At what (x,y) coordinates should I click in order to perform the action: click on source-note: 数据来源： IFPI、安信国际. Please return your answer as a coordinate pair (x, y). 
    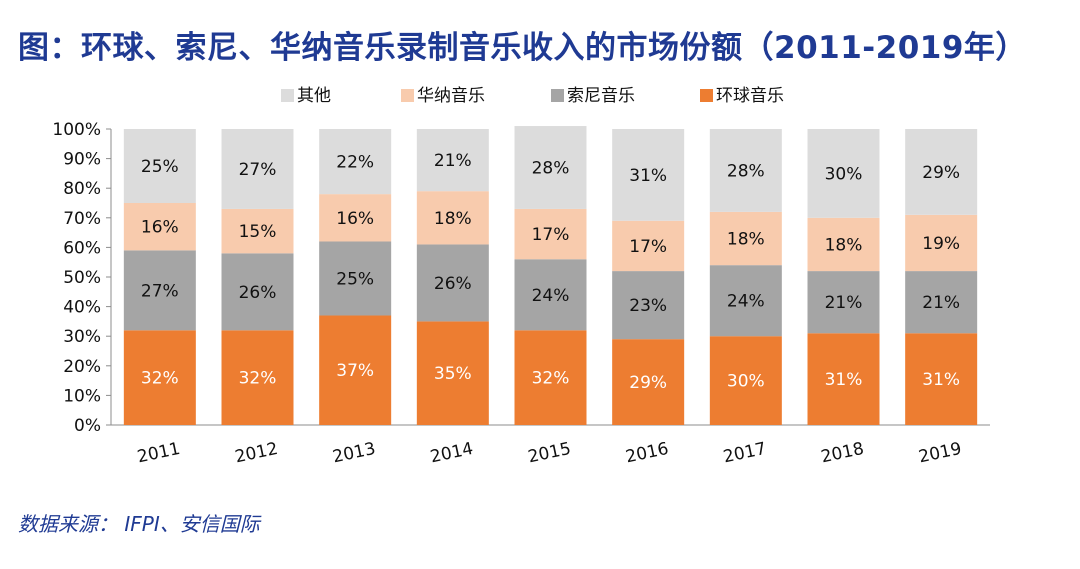
    Looking at the image, I should click on (139, 524).